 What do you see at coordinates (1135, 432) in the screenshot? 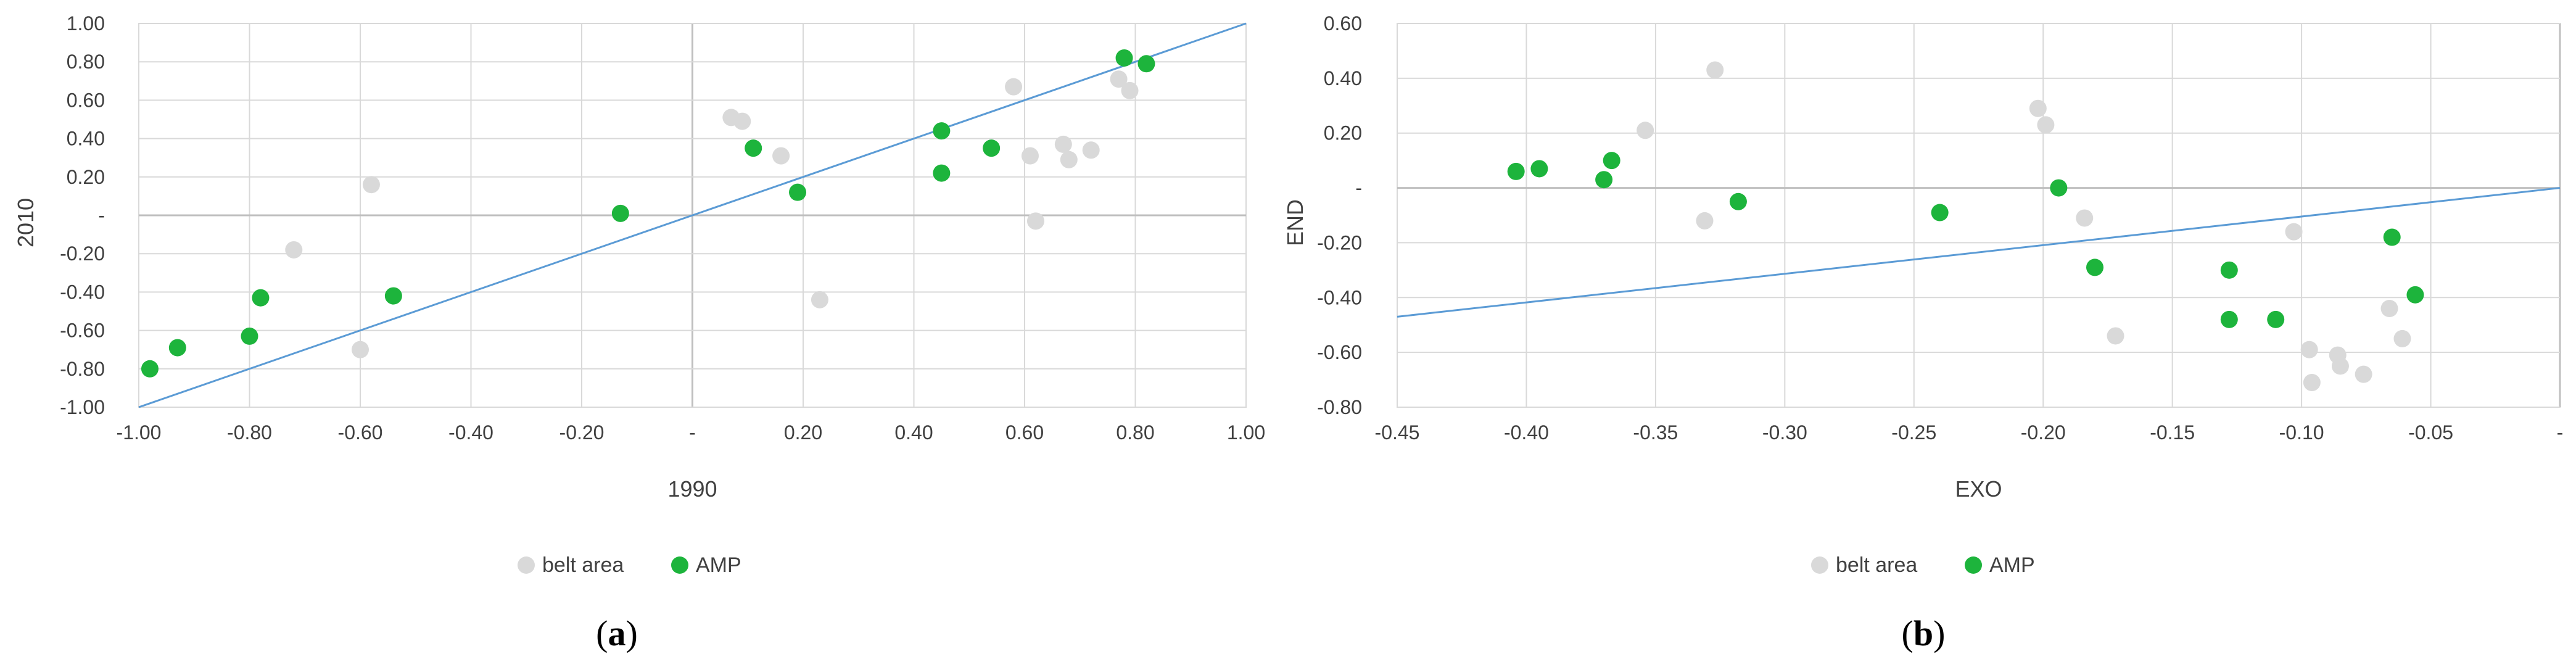
I see `x-tick-label: 0.80` at bounding box center [1135, 432].